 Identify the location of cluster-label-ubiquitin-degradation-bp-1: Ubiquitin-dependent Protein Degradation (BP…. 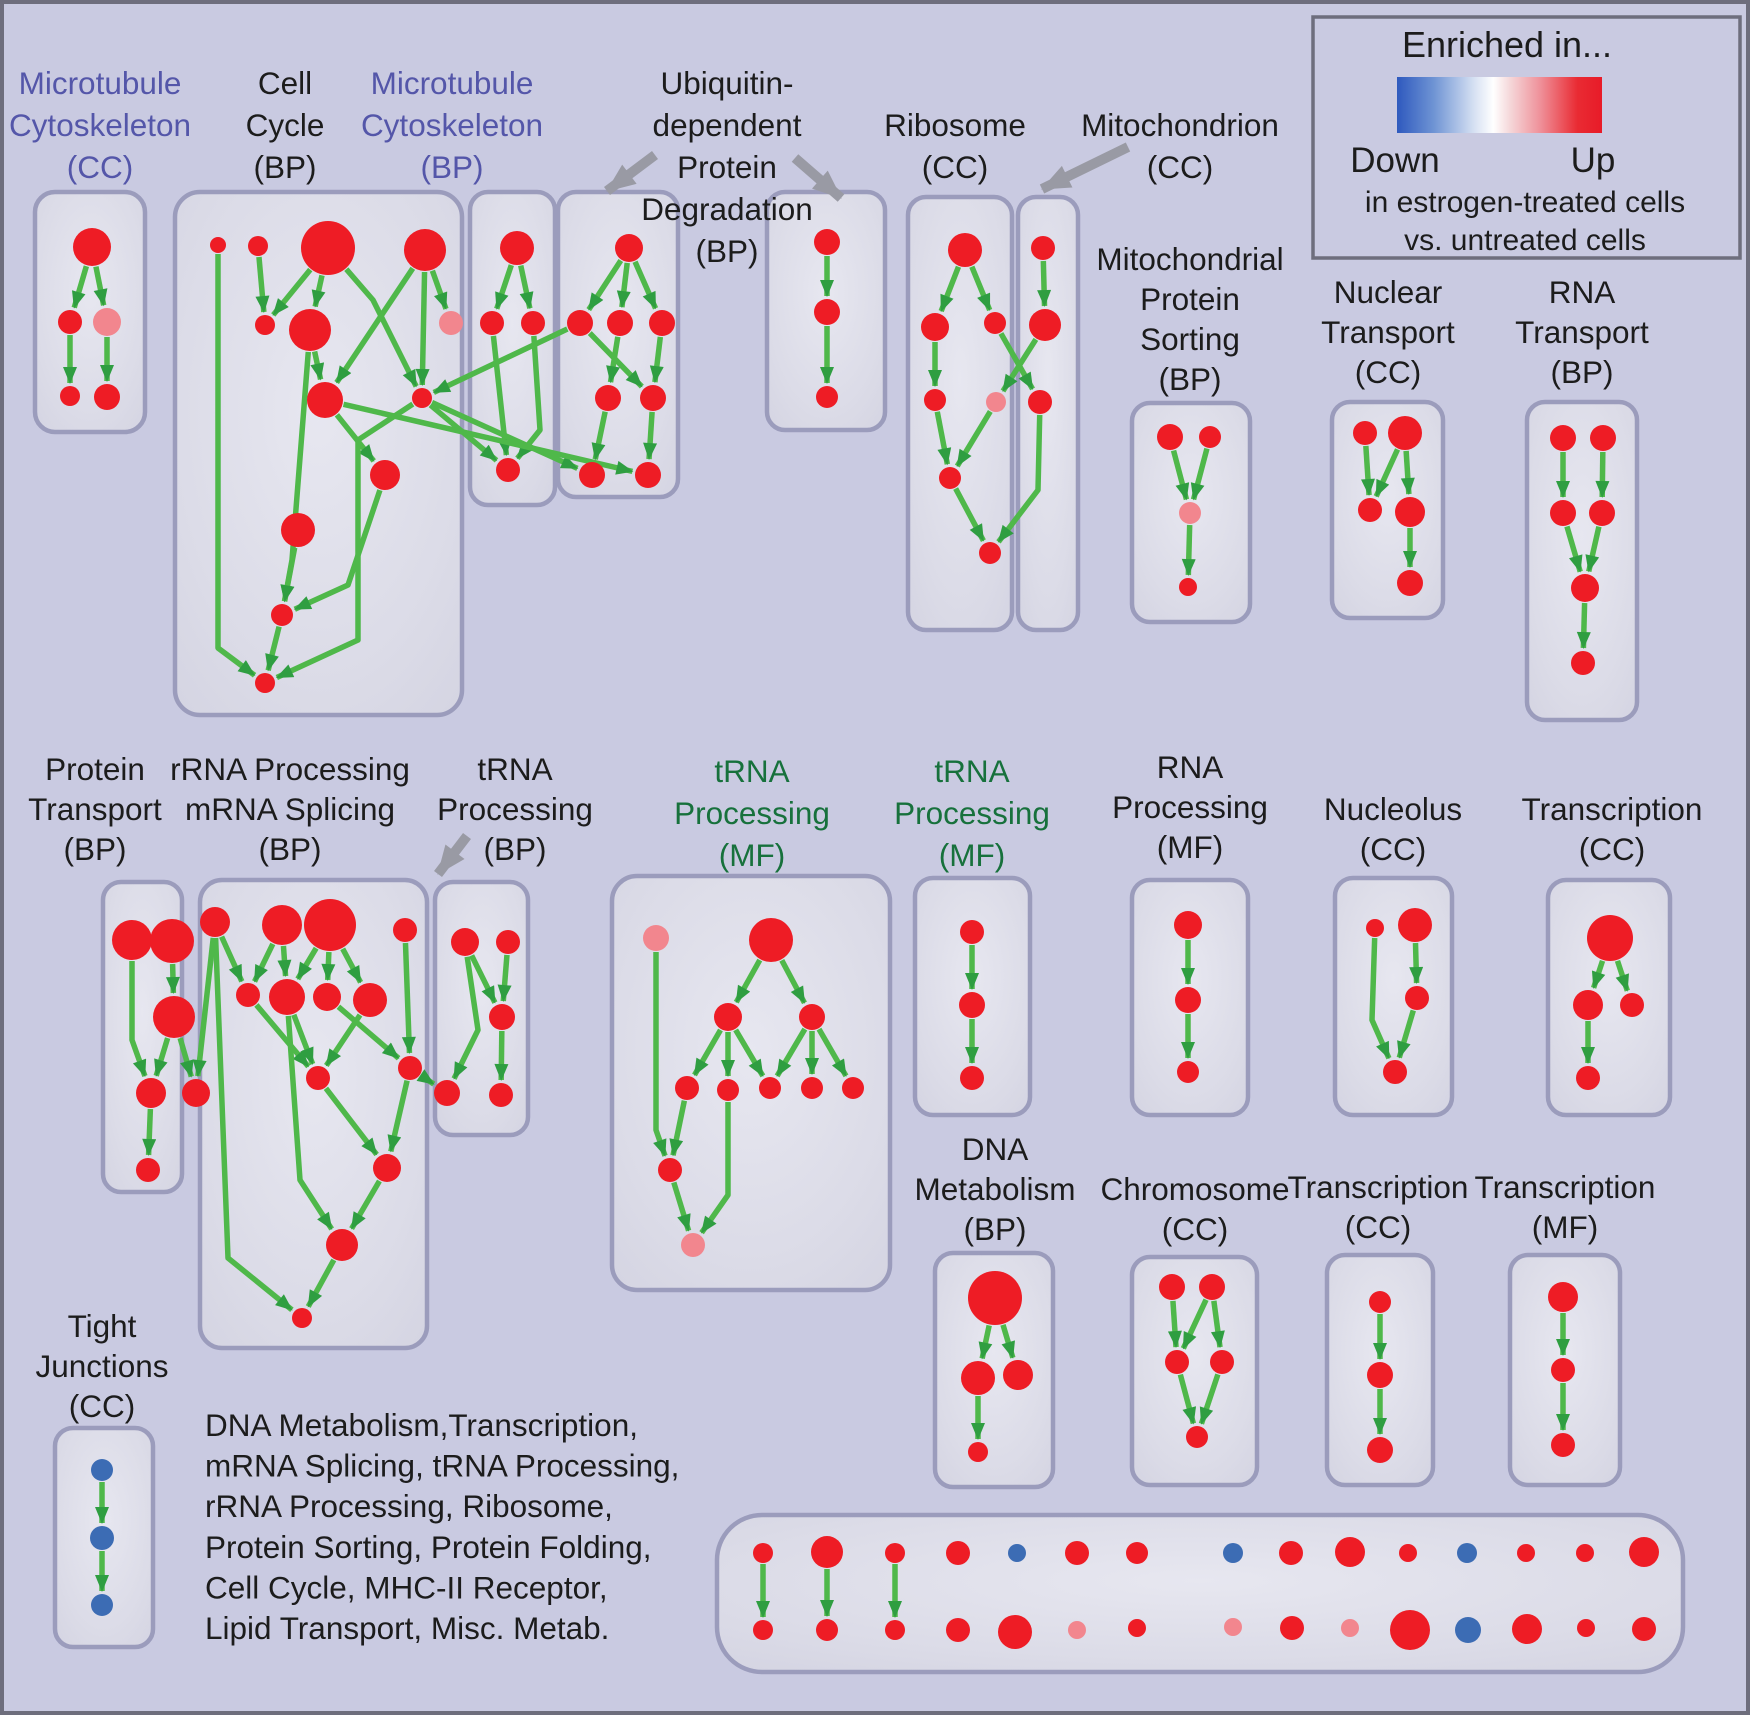
(727, 167).